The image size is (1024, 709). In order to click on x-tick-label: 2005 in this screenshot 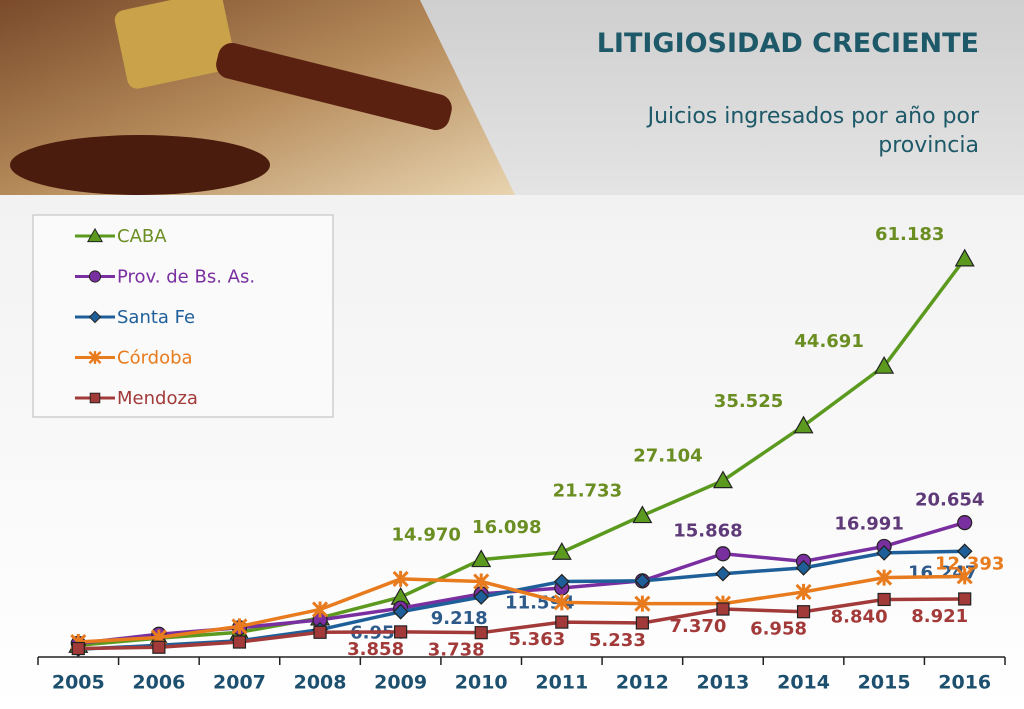, I will do `click(78, 683)`.